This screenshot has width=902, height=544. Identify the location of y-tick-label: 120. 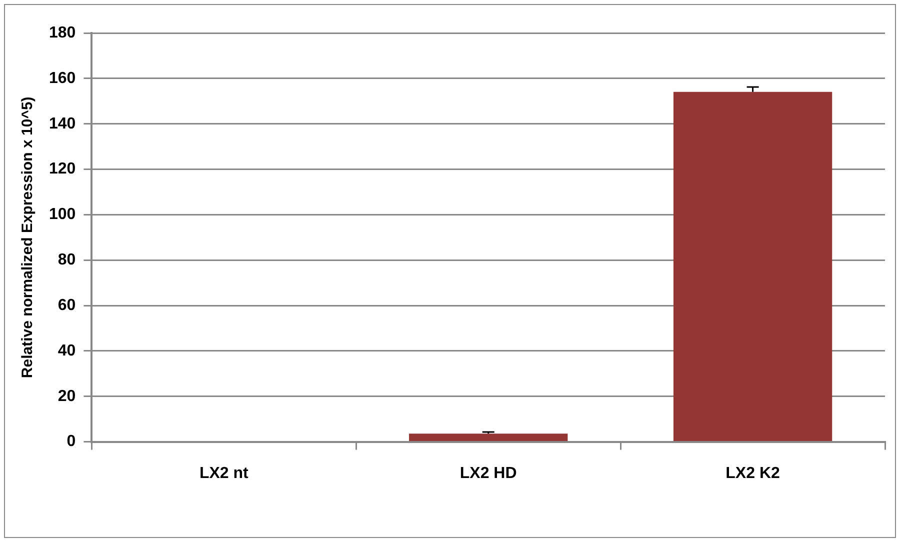
(62, 169).